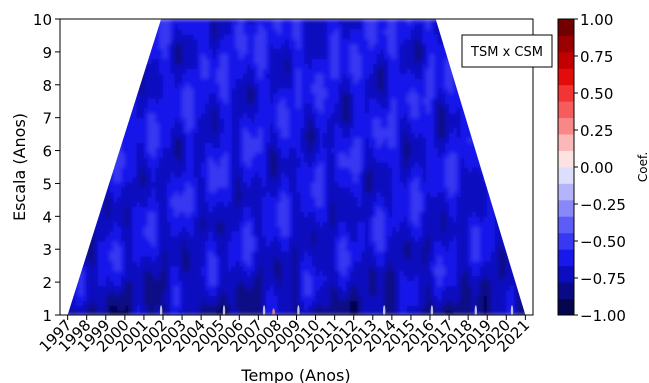 The height and width of the screenshot is (383, 649). What do you see at coordinates (47, 86) in the screenshot?
I see `y-tick-label: 8` at bounding box center [47, 86].